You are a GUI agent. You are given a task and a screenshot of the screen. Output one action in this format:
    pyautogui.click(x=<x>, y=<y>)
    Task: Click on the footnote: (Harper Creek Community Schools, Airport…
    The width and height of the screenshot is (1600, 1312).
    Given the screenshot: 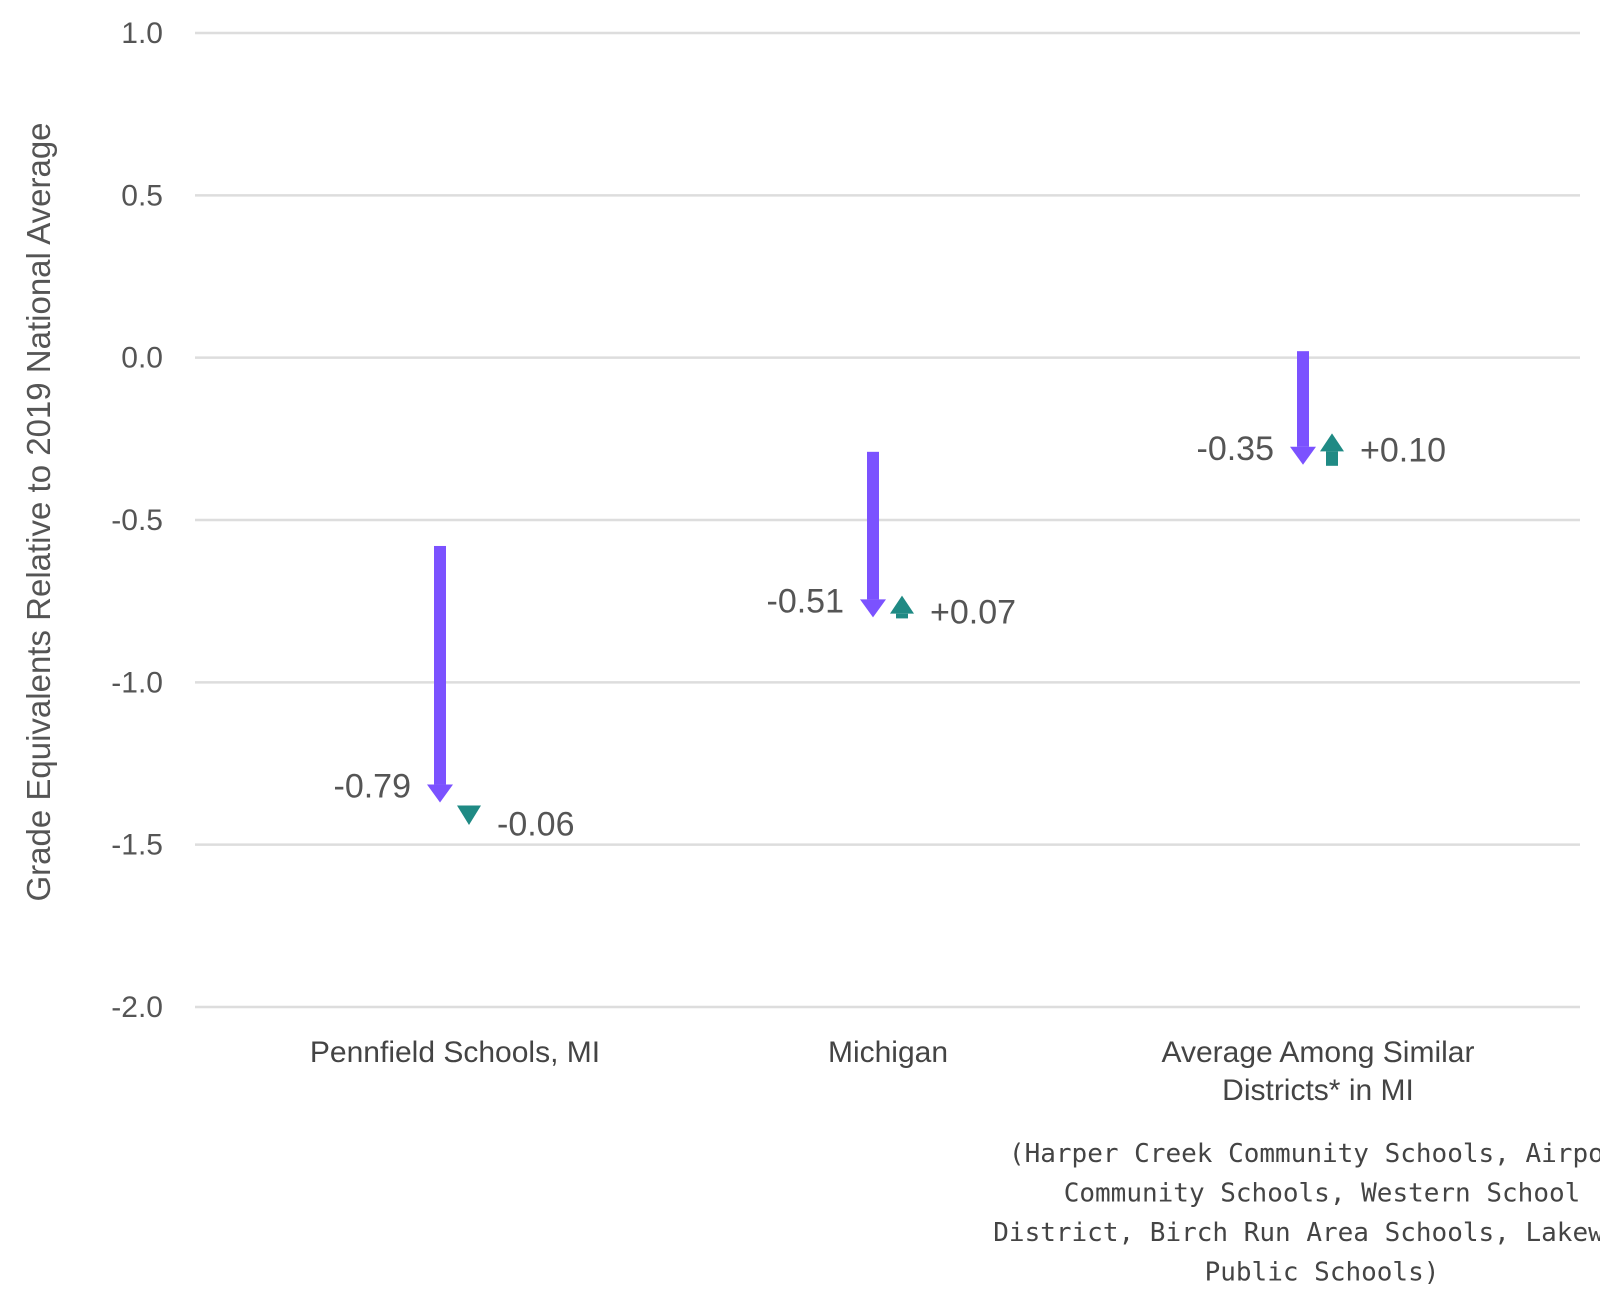 What is the action you would take?
    pyautogui.click(x=1296, y=1213)
    